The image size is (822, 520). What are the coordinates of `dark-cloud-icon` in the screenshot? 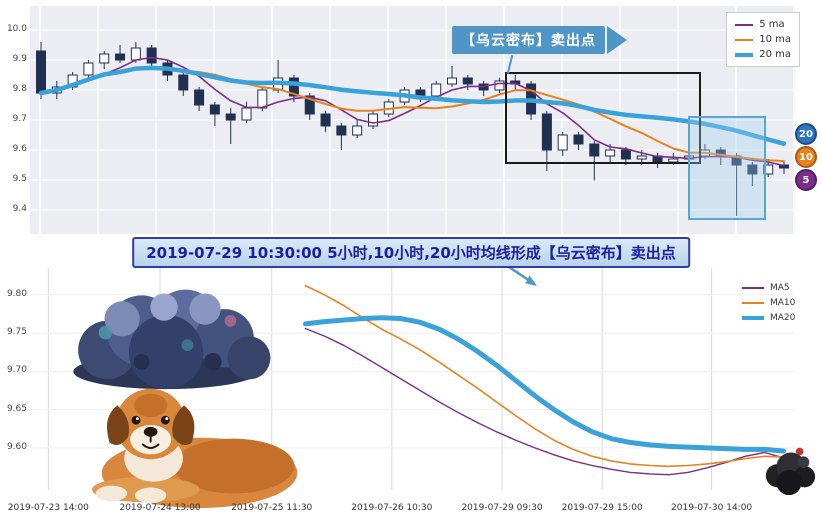 It's located at (790, 471).